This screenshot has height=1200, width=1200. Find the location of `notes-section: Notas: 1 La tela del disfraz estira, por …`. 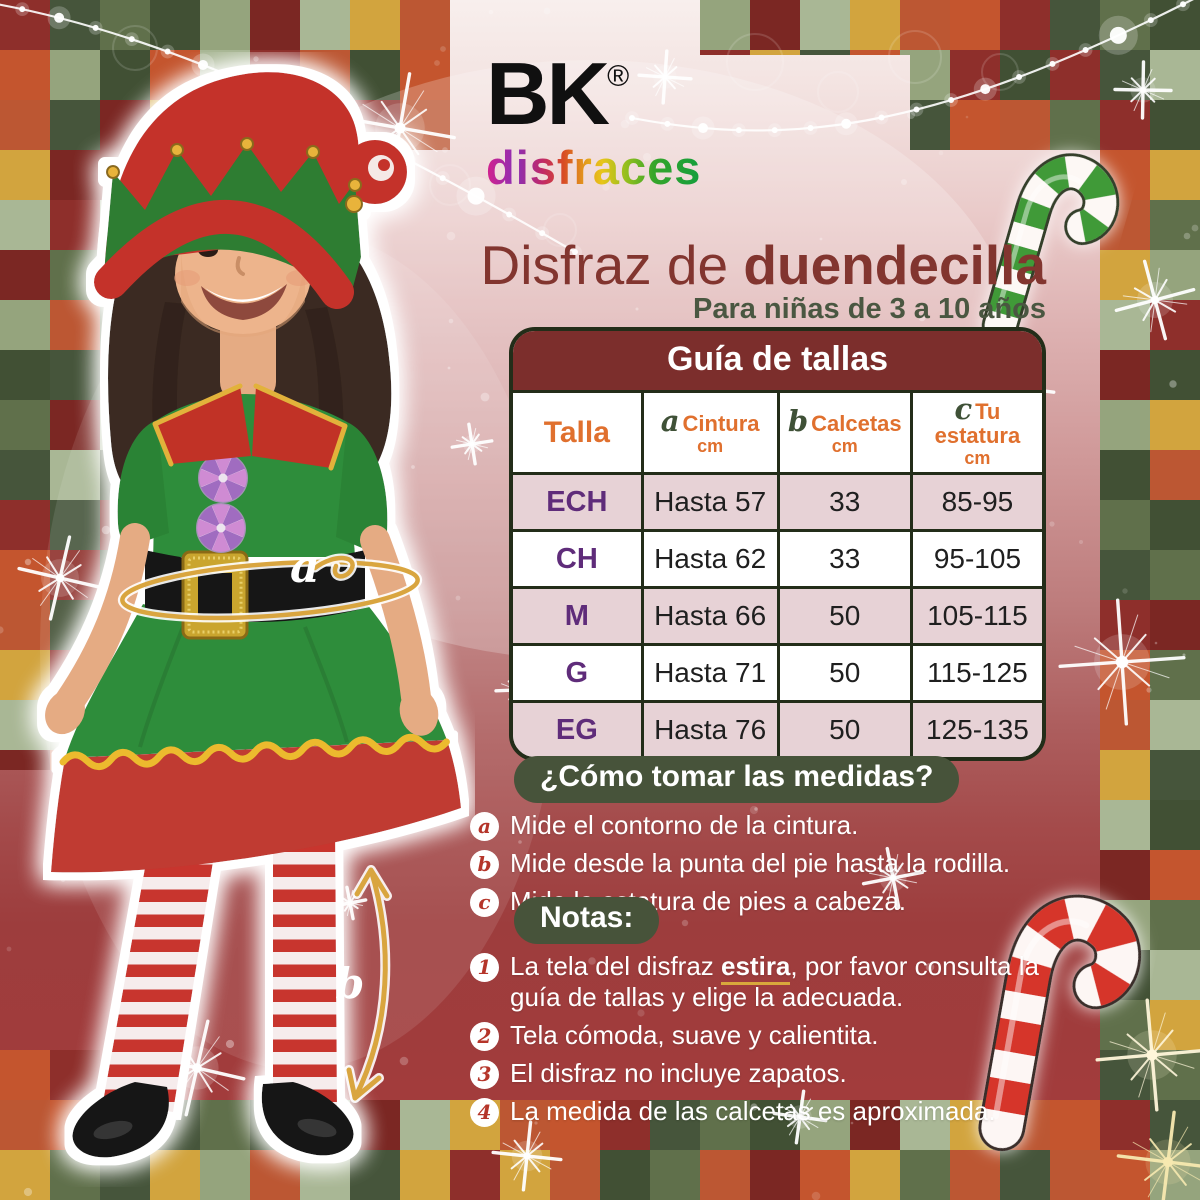

notes-section: Notas: 1 La tela del disfraz estira, por … is located at coordinates (790, 1012).